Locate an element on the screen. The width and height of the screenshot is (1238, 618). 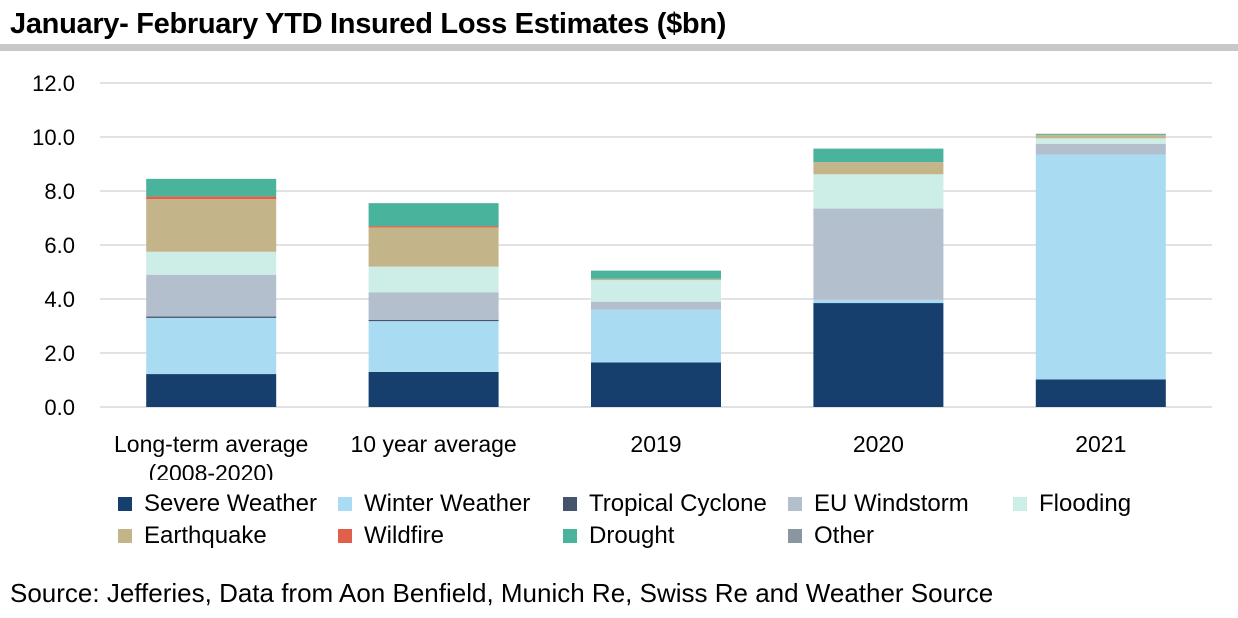
legend-item: Severe Weather is located at coordinates (228, 504).